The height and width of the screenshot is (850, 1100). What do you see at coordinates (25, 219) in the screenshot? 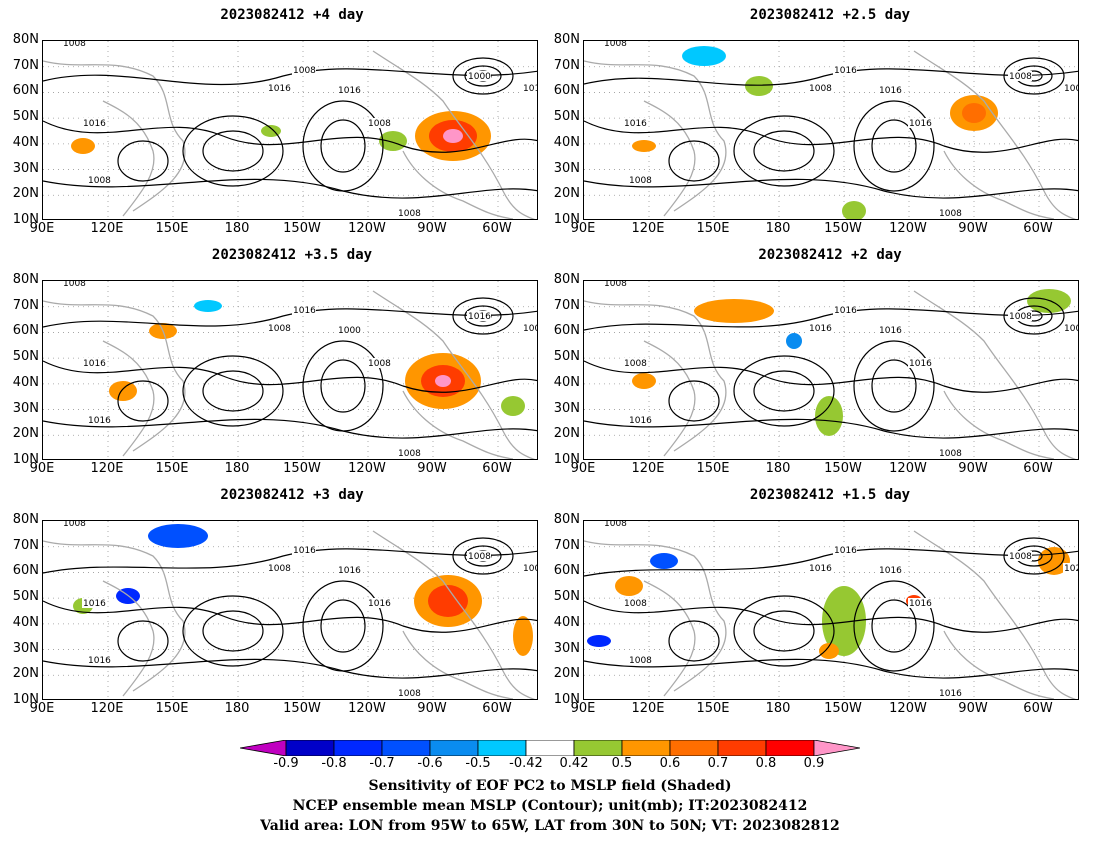
I see `lat-label: 10N` at bounding box center [25, 219].